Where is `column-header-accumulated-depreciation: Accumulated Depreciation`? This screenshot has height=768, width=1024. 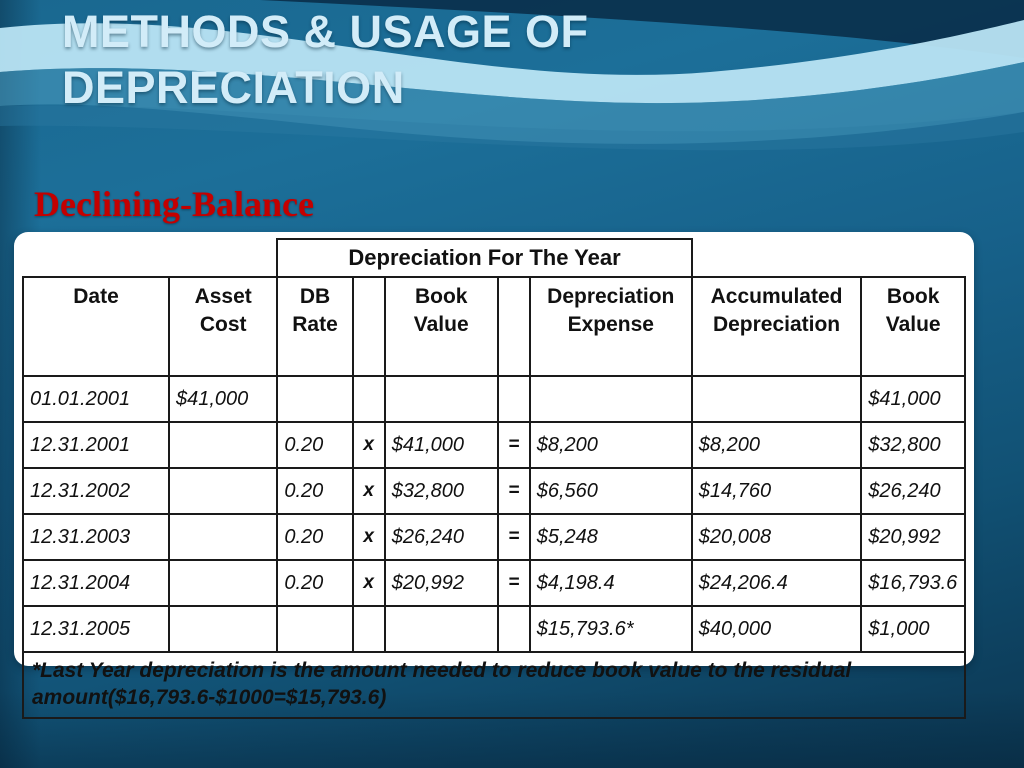 column-header-accumulated-depreciation: Accumulated Depreciation is located at coordinates (776, 326).